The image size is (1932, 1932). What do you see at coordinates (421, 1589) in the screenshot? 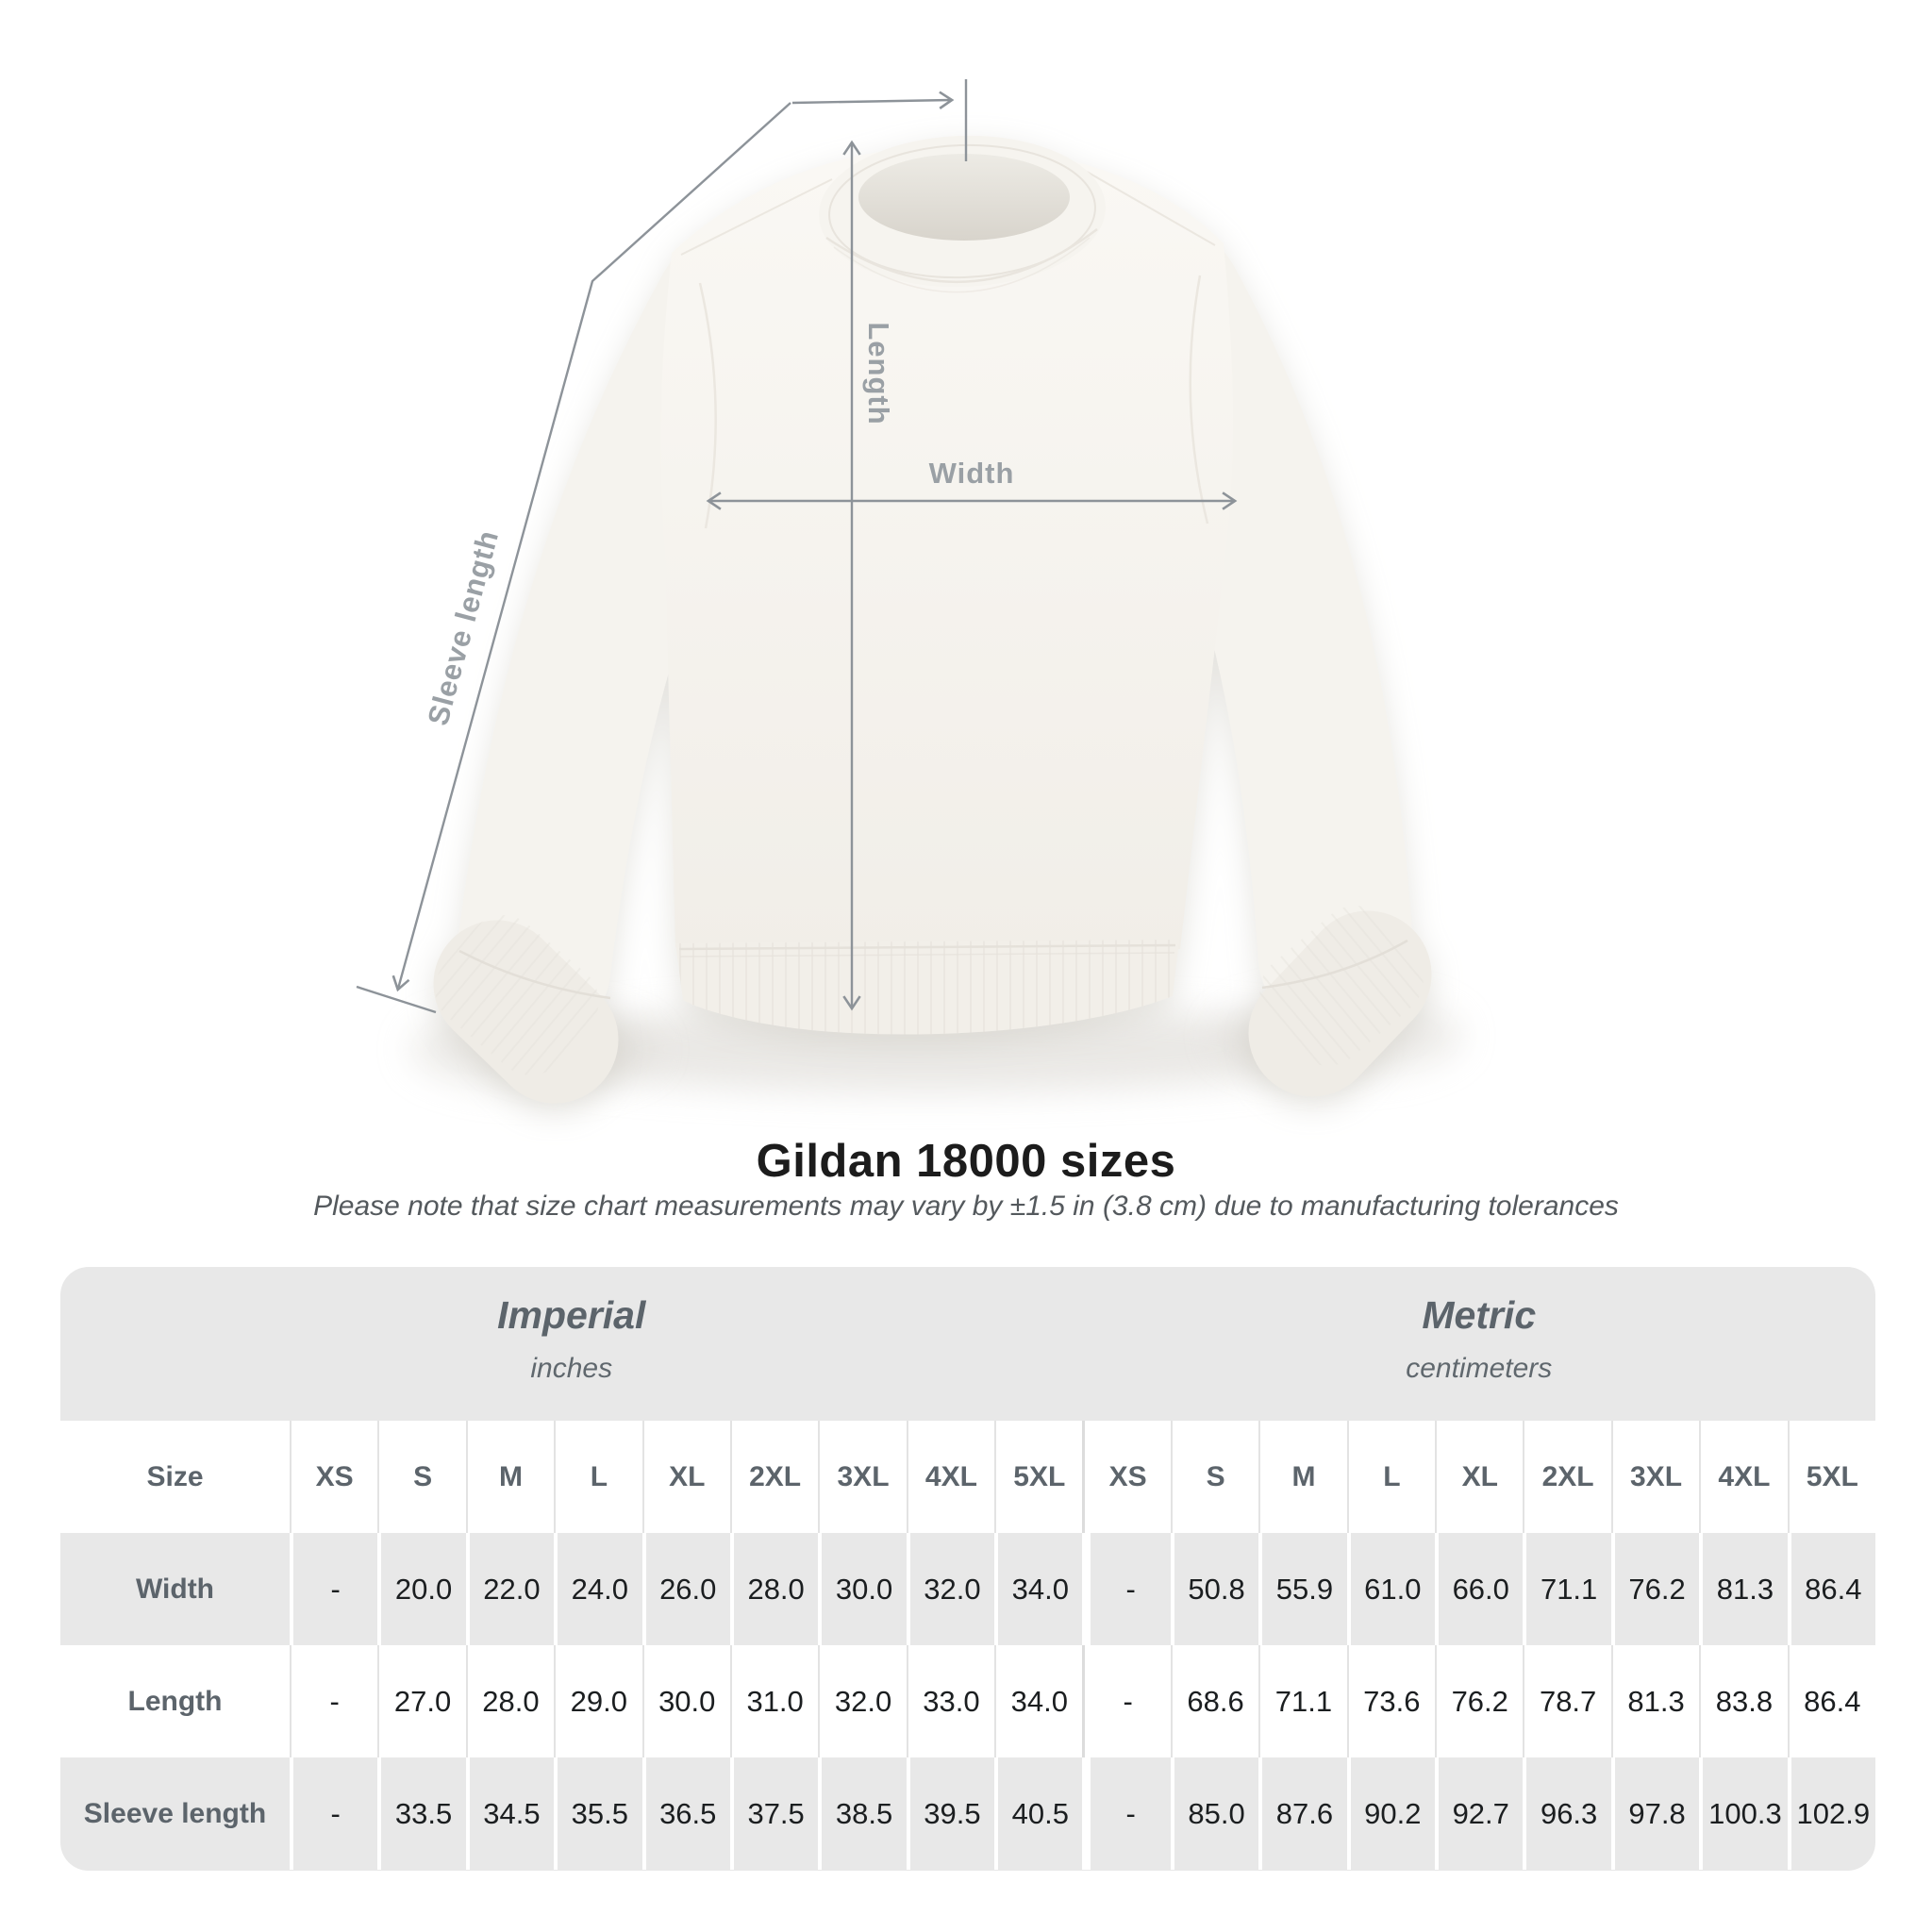
I see `size-value-cell: 20.0` at bounding box center [421, 1589].